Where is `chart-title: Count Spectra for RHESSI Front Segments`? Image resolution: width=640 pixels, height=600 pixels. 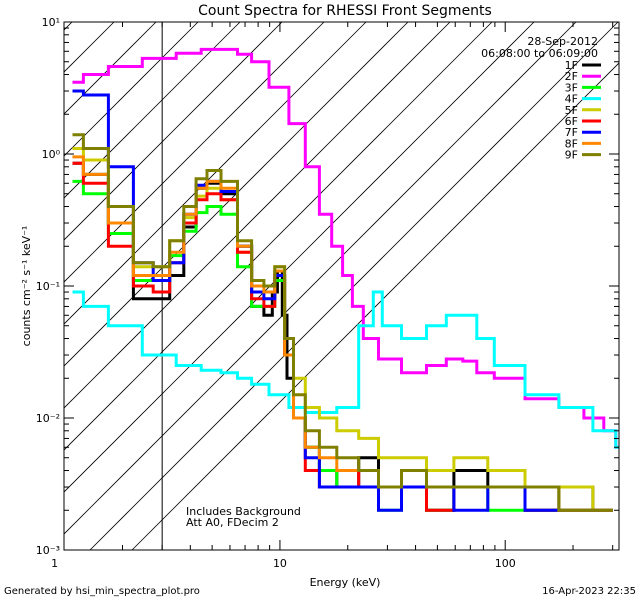 chart-title: Count Spectra for RHESSI Front Segments is located at coordinates (345, 11).